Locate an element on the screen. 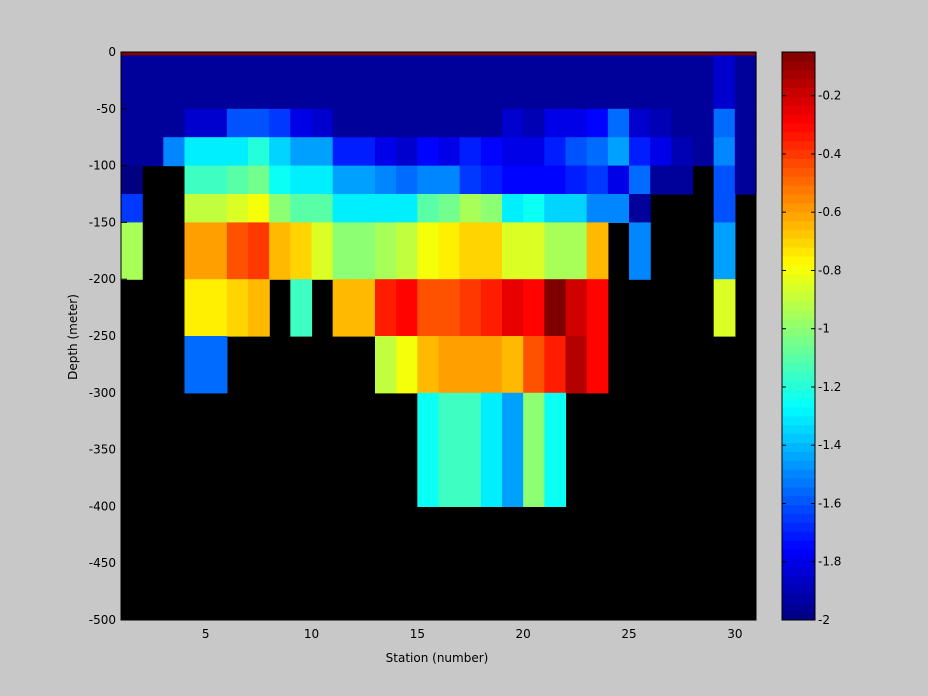 This screenshot has width=928, height=696. y-tick-label: 0 is located at coordinates (112, 52).